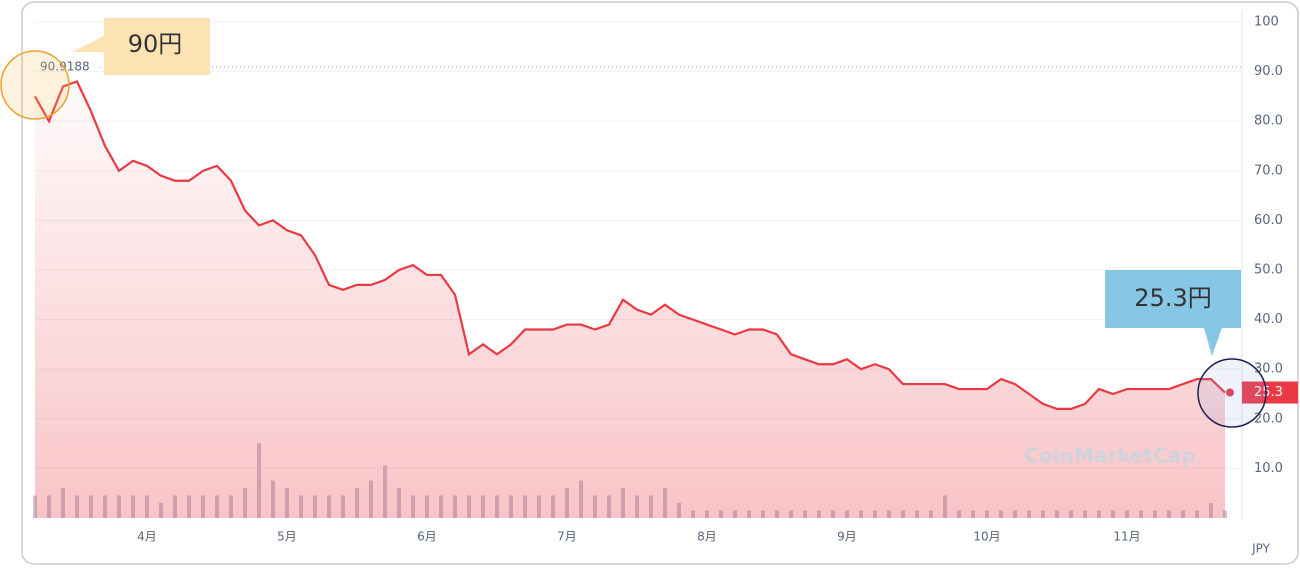 This screenshot has width=1300, height=570. I want to click on x-tick-label: 9月, so click(847, 537).